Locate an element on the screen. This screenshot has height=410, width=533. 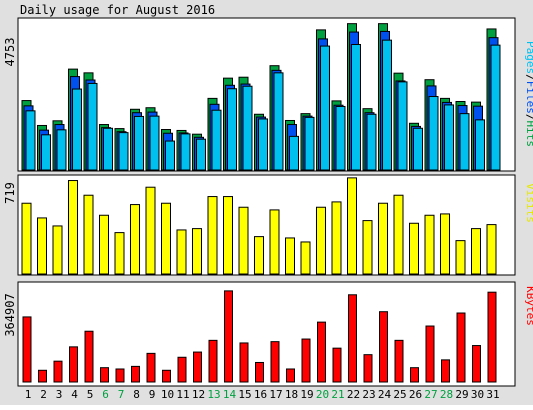
day-label: 31 is located at coordinates (492, 394).